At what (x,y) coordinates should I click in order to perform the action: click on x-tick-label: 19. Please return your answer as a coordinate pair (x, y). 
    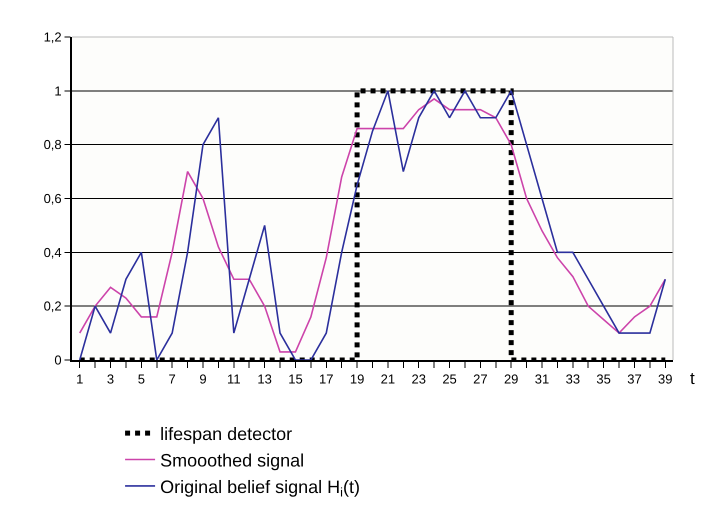
    Looking at the image, I should click on (357, 378).